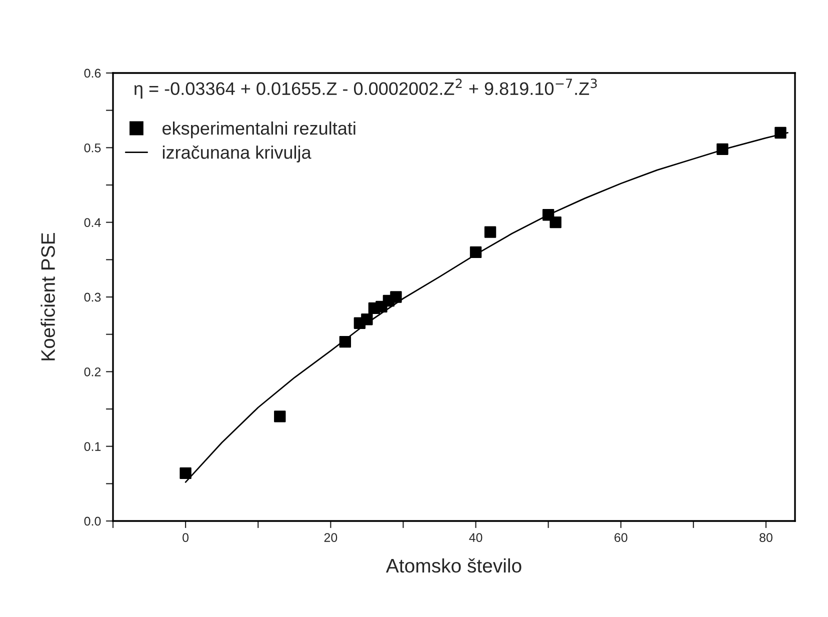 This screenshot has width=828, height=617. What do you see at coordinates (365, 88) in the screenshot?
I see `annotation: η = -0.03364 + 0.01655.Z - 0.0002002.Z$^{2}$ + 9.819.10$^{−7}$.Z$^{3}$` at bounding box center [365, 88].